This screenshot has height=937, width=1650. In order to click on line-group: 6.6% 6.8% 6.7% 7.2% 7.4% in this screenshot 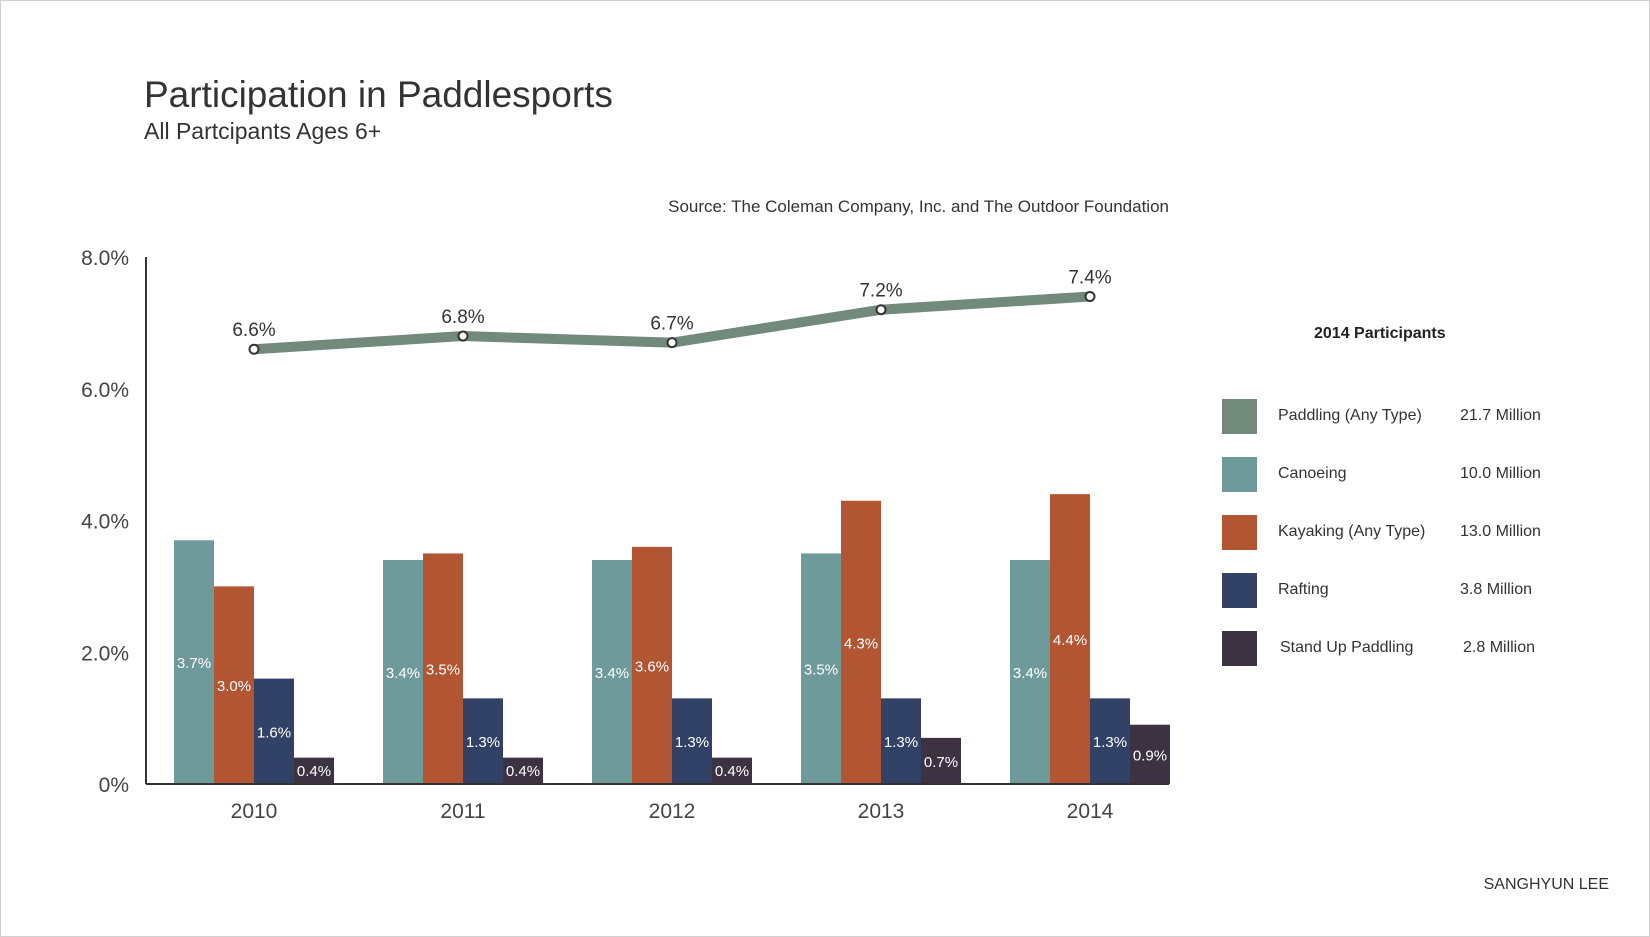, I will do `click(672, 311)`.